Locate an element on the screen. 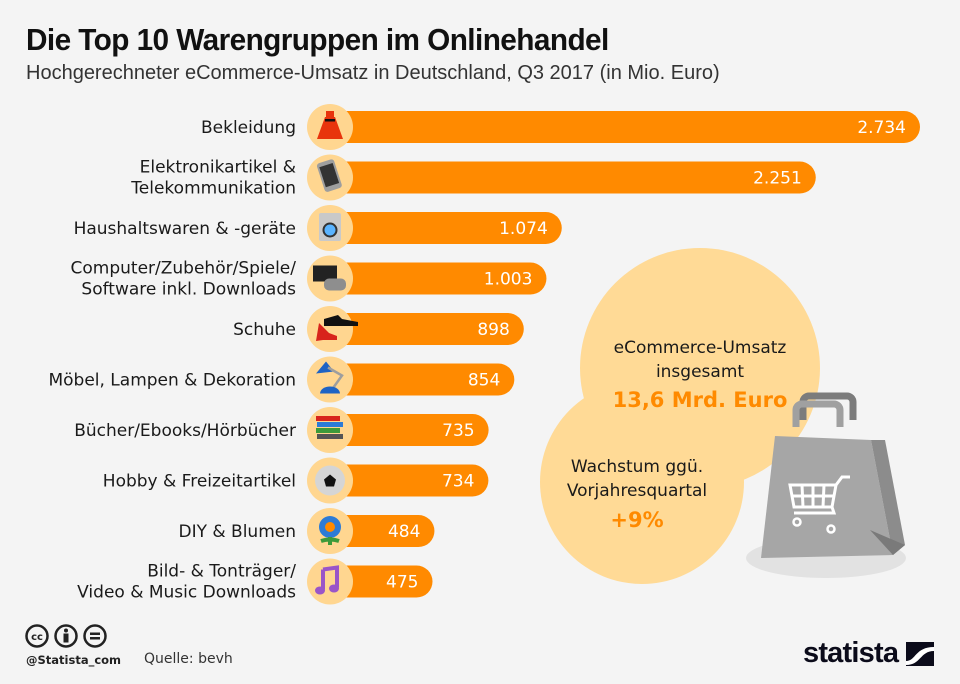 Image resolution: width=960 pixels, height=684 pixels. nd-icon is located at coordinates (95, 636).